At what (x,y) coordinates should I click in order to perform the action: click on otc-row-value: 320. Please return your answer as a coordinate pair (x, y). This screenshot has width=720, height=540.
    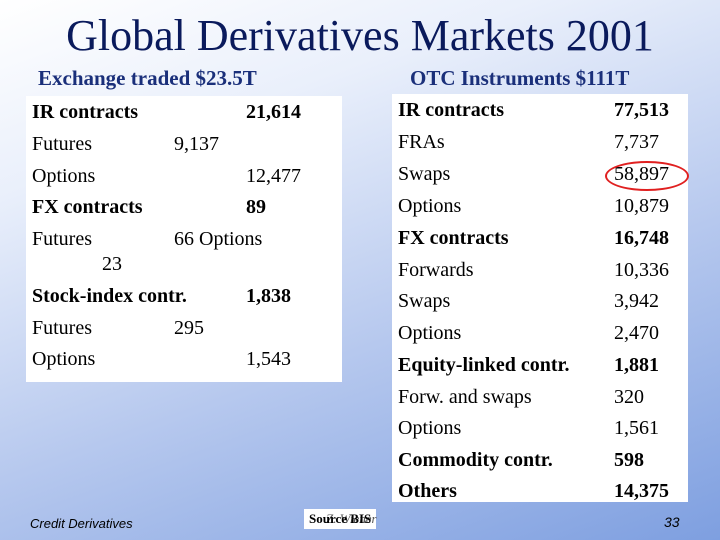
    Looking at the image, I should click on (629, 397).